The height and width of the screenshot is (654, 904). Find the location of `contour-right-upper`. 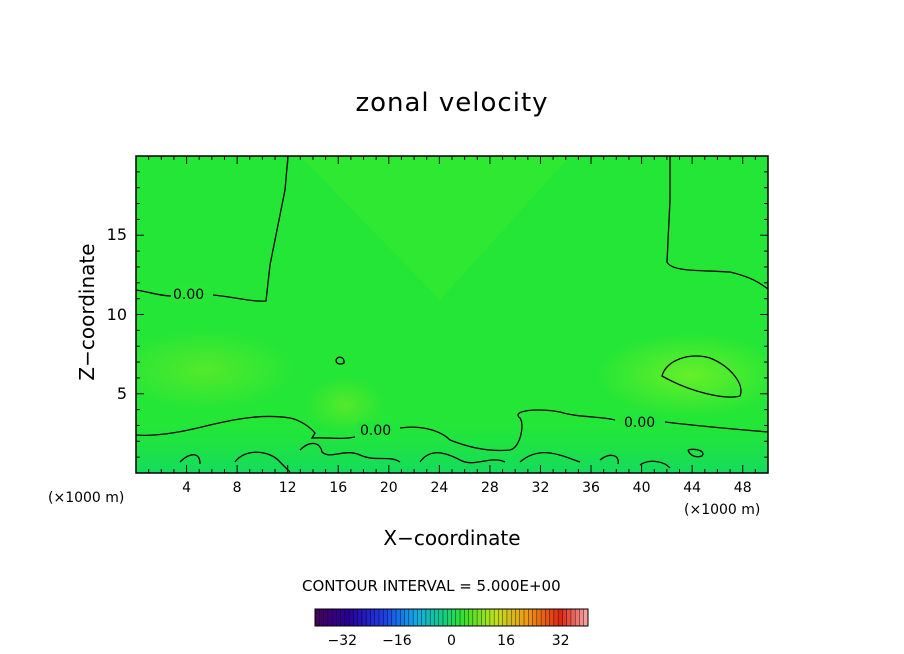

contour-right-upper is located at coordinates (717, 223).